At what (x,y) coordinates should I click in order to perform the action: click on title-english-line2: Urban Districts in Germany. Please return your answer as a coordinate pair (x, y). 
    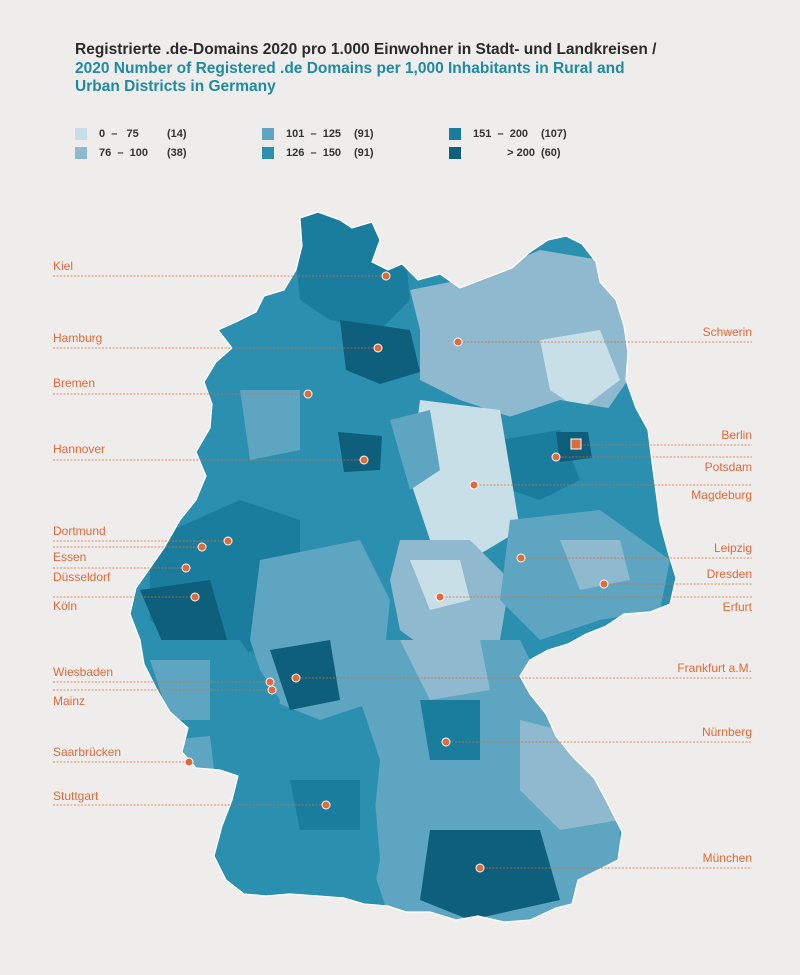
    Looking at the image, I should click on (175, 86).